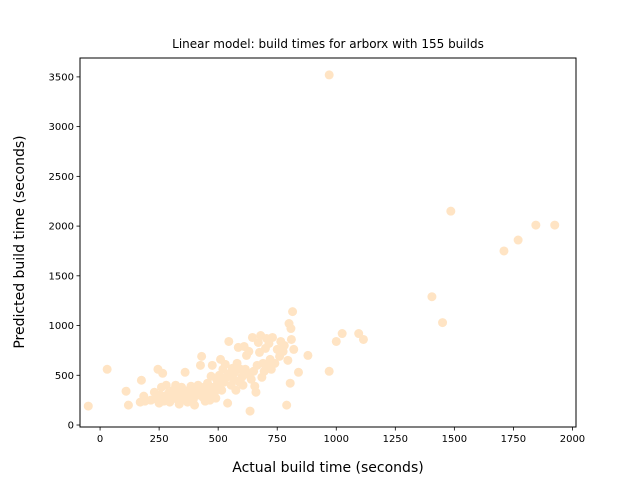  I want to click on x-axis-ticks: 0 250 500 750 1000 1250 1500 1750 2000, so click(341, 436).